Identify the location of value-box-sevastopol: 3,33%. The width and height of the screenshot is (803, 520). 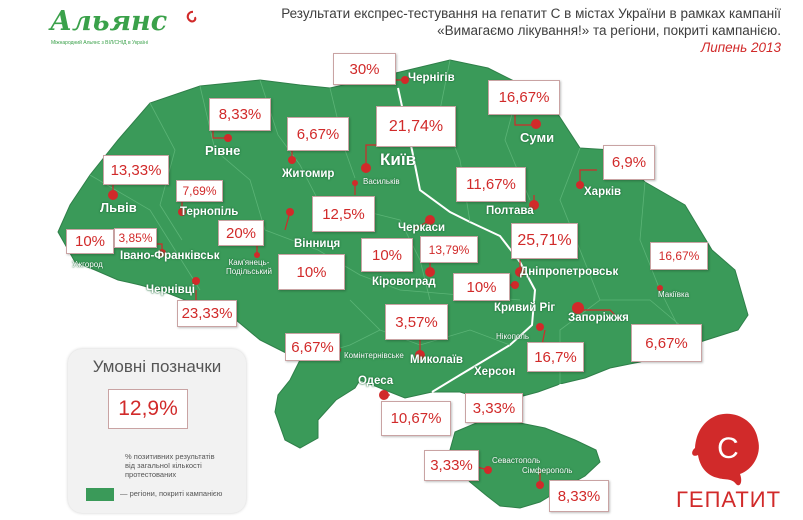
(451, 465).